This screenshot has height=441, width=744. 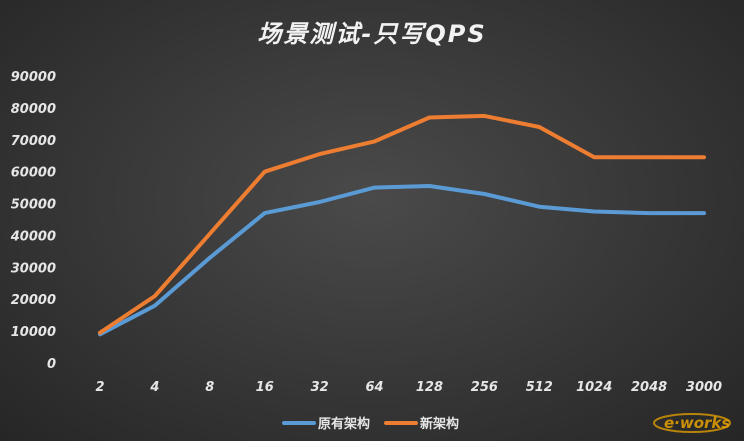 What do you see at coordinates (33, 268) in the screenshot?
I see `y-tick-label: 30000` at bounding box center [33, 268].